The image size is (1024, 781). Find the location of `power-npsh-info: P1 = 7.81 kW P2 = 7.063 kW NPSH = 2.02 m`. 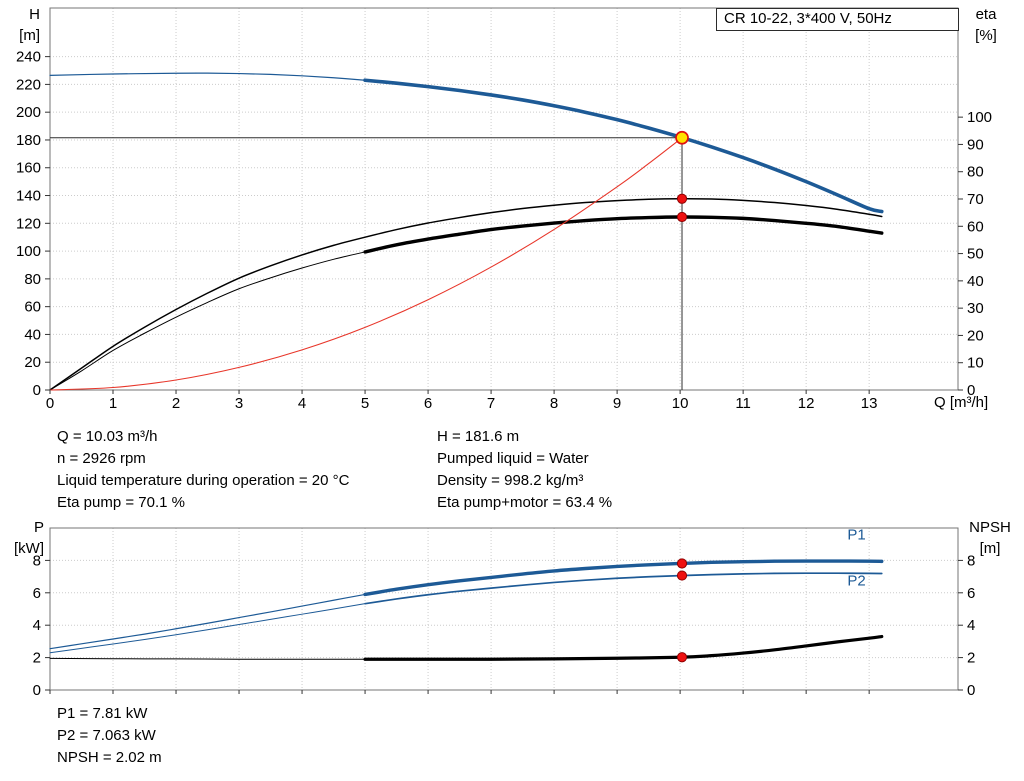

power-npsh-info: P1 = 7.81 kW P2 = 7.063 kW NPSH = 2.02 m is located at coordinates (109, 736).